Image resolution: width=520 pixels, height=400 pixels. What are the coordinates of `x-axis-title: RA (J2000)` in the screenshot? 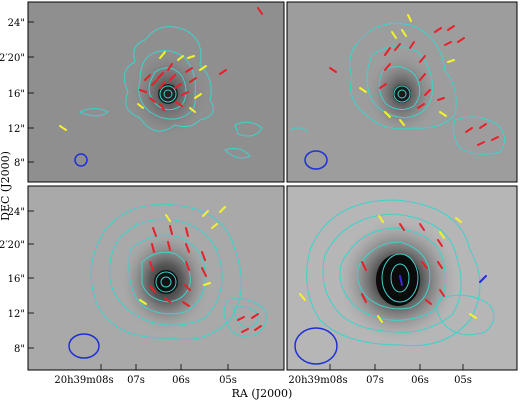 It's located at (262, 393).